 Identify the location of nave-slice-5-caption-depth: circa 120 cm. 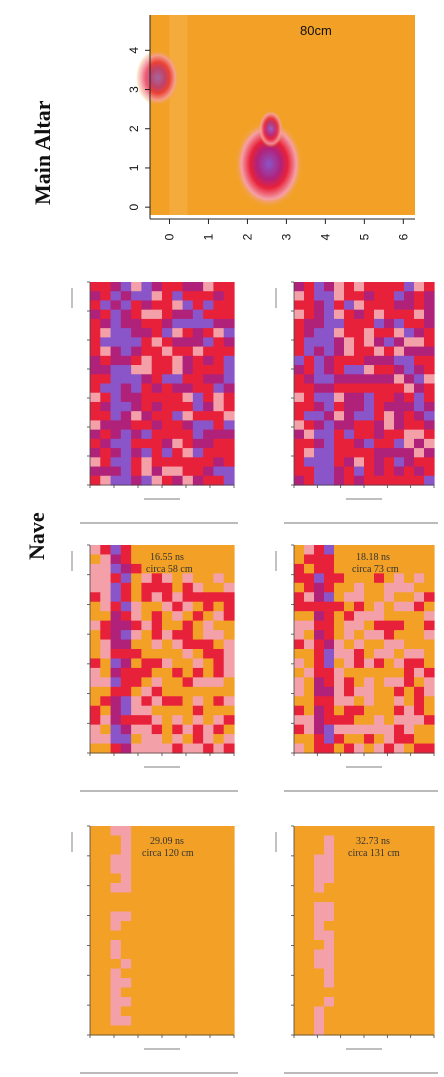
(168, 853).